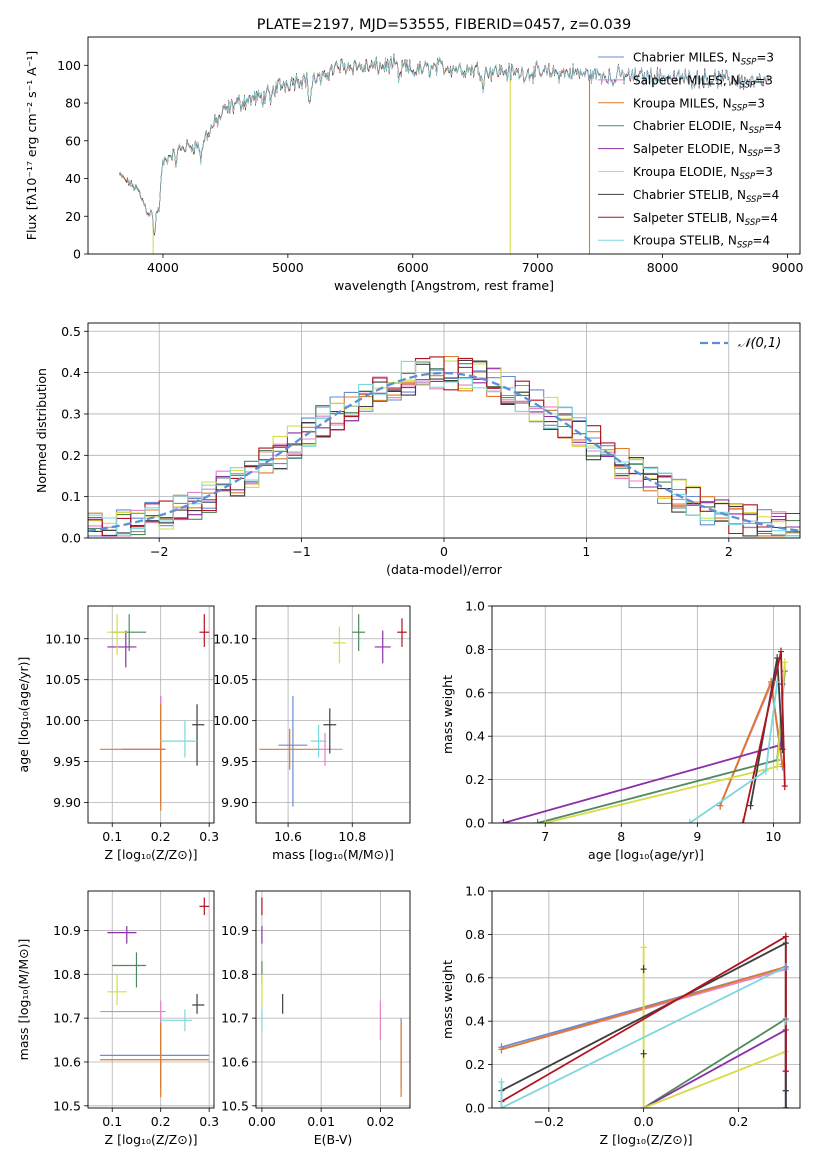 This screenshot has width=819, height=1170. I want to click on y-axis-label: age [log₁₀(age/yr)], so click(23, 715).